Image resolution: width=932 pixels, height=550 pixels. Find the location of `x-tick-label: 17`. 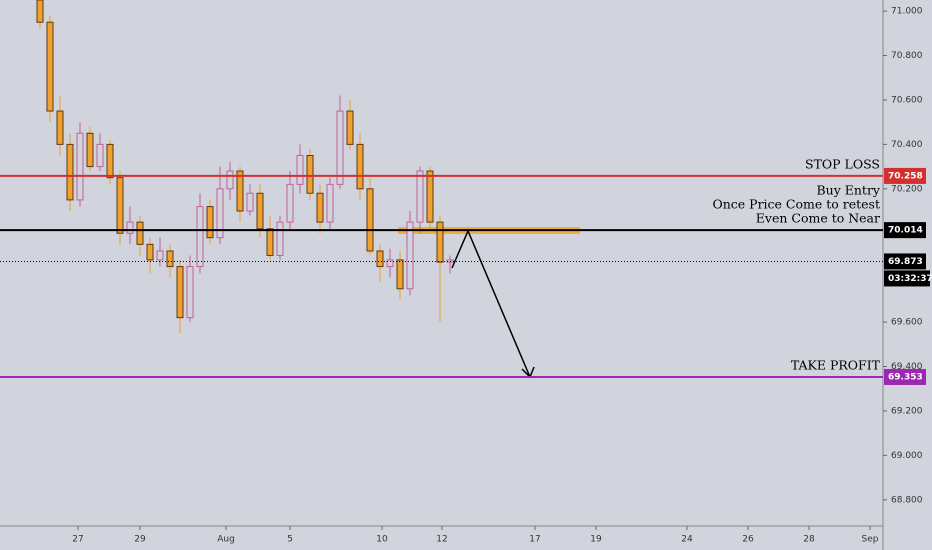

x-tick-label: 17 is located at coordinates (534, 540).